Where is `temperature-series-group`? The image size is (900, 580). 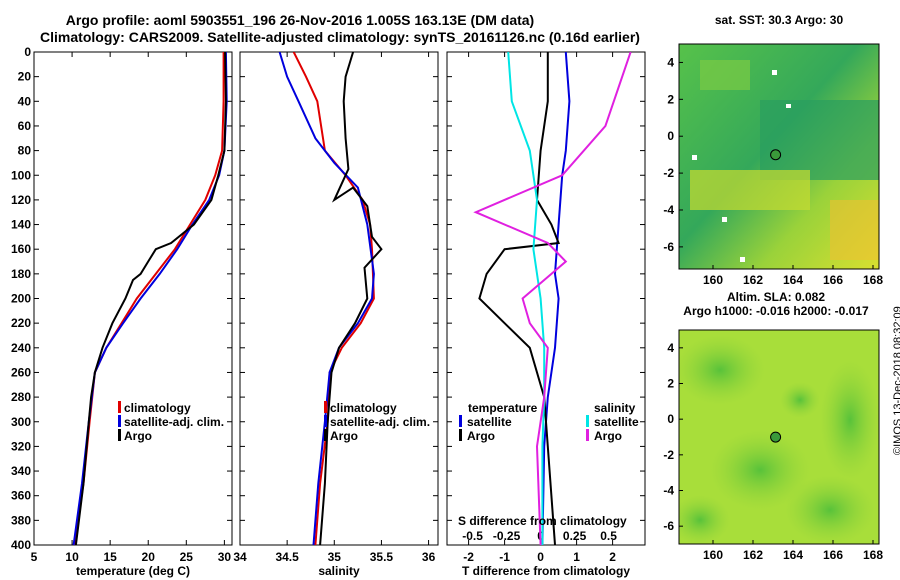
temperature-series-group is located at coordinates (150, 298).